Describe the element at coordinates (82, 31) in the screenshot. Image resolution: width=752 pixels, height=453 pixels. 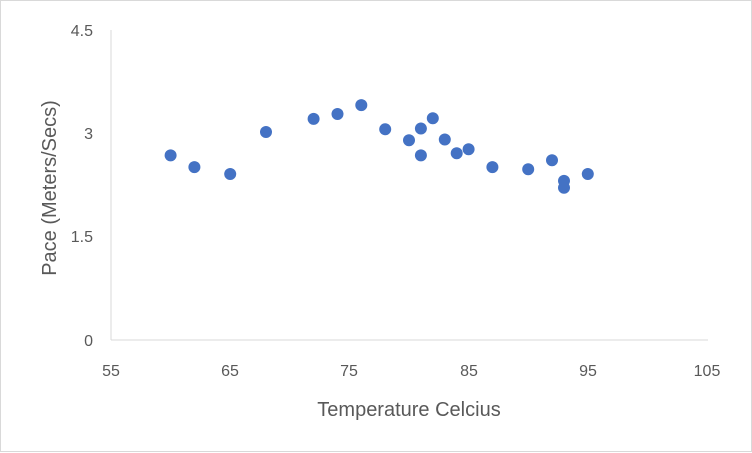
I see `y-tick-label: 4.5` at that location.